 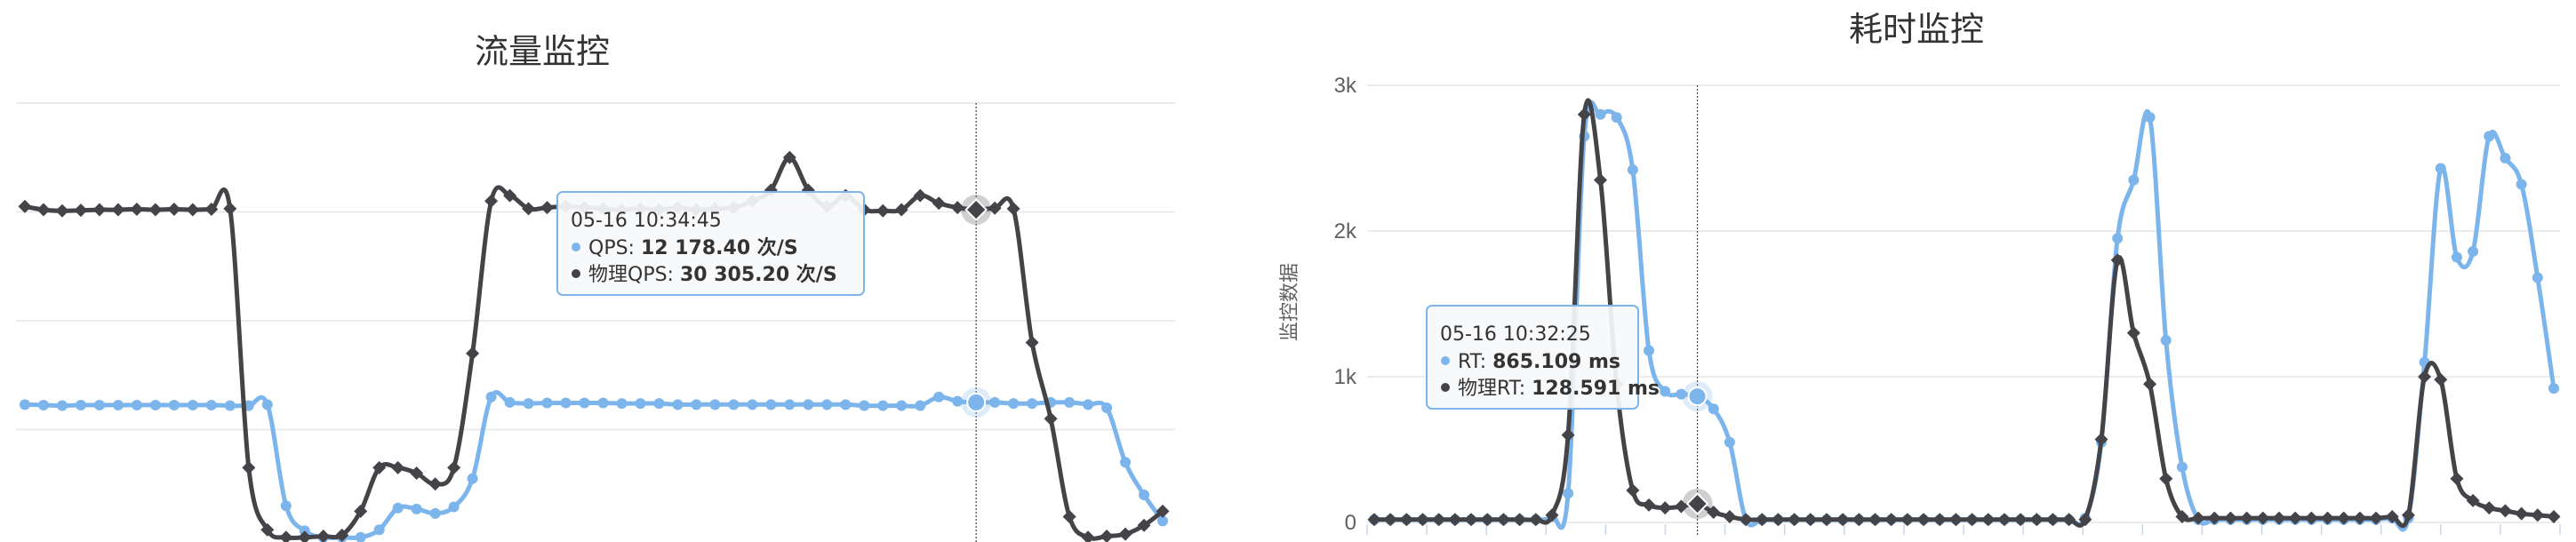 I want to click on tooltip-row-rt: RT: 865.109 ms, so click(x=1539, y=362).